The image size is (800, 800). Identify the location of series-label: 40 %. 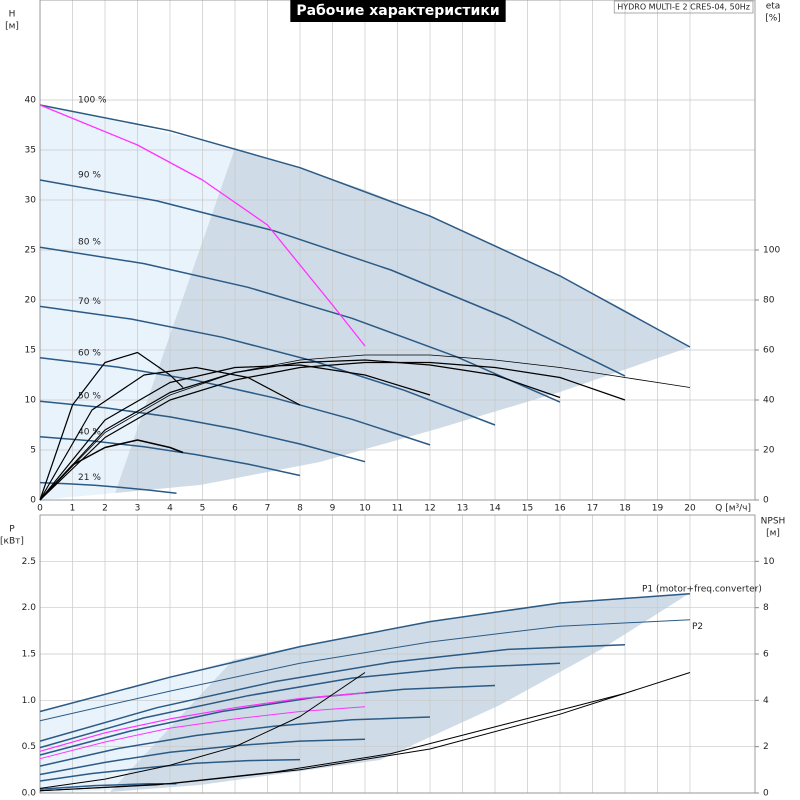
(89, 432).